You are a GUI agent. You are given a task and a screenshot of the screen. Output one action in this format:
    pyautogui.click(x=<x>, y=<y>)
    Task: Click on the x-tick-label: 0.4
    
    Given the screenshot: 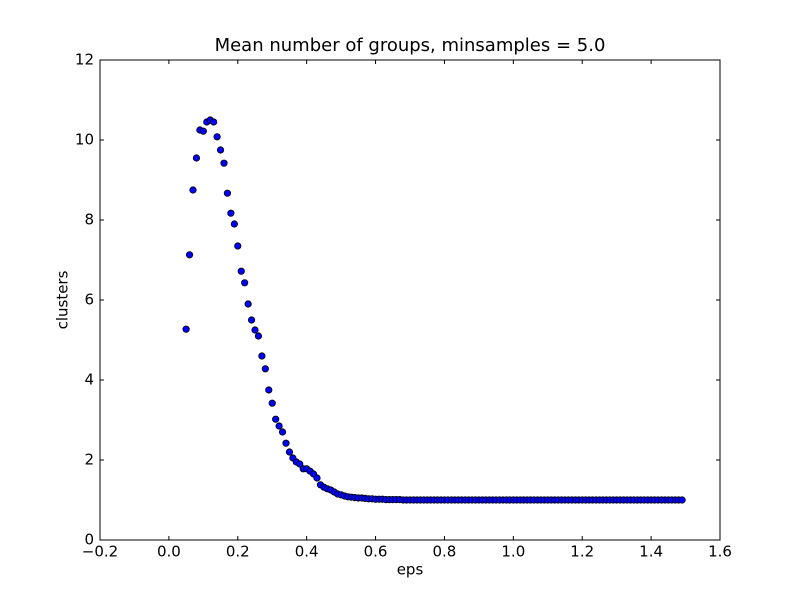 What is the action you would take?
    pyautogui.click(x=307, y=552)
    